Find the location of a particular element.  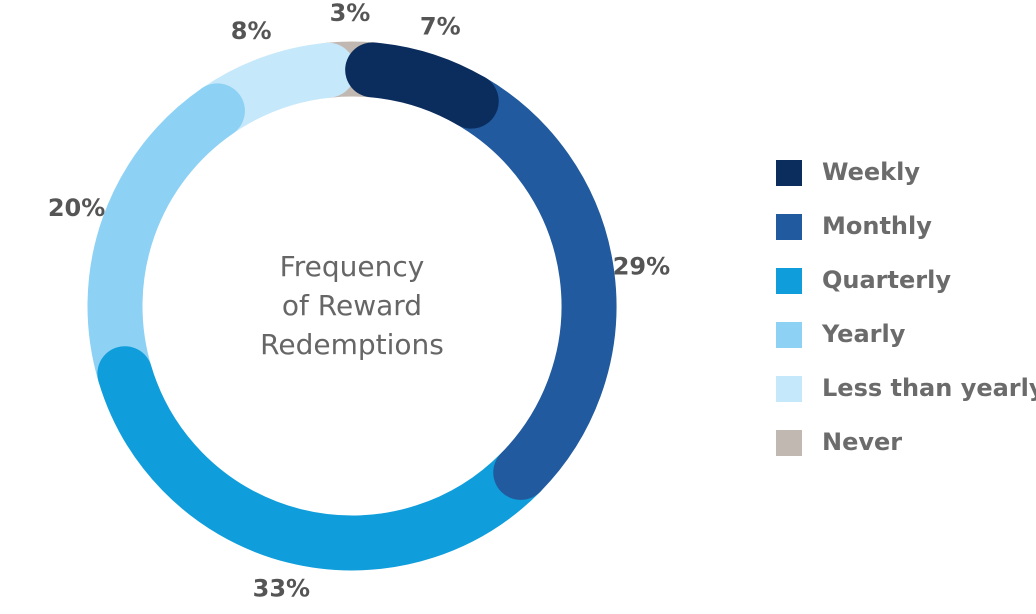

center-title-line: of Reward is located at coordinates (352, 305).